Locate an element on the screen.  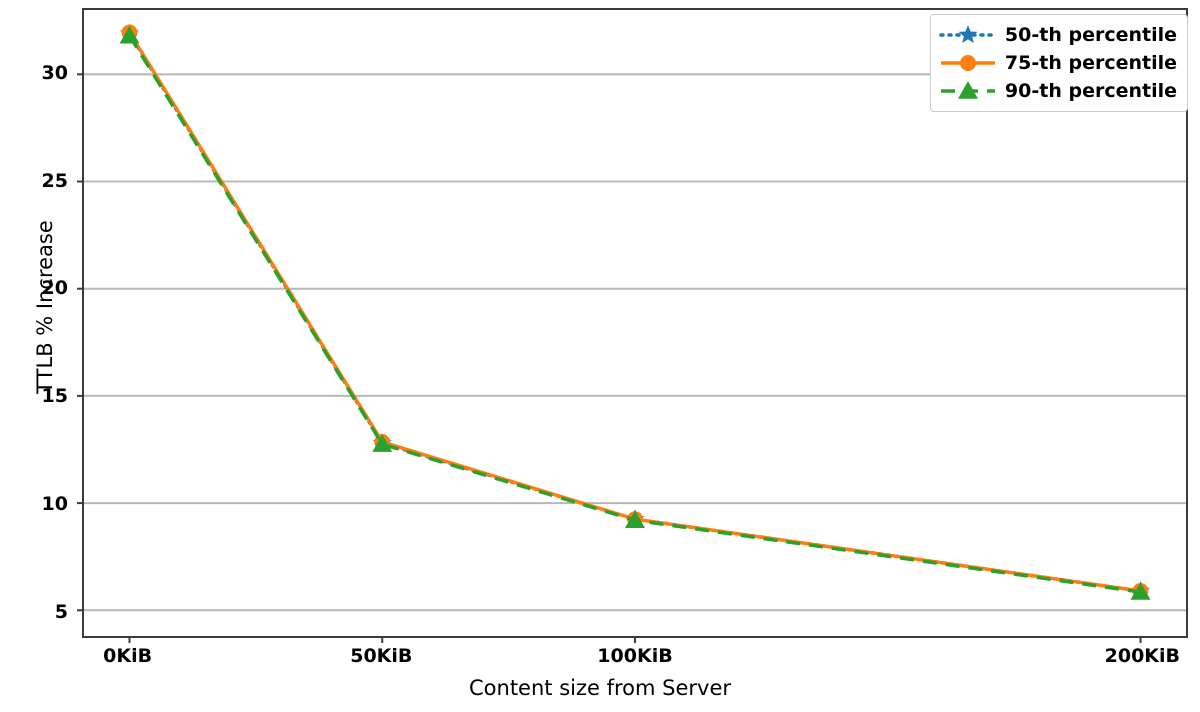
legend-item: 75-th percentile is located at coordinates (1058, 63).